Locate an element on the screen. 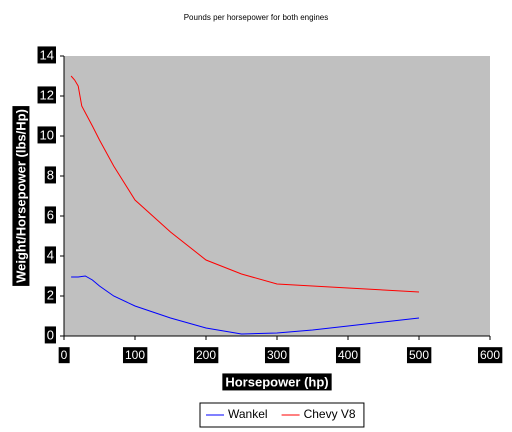 Image resolution: width=512 pixels, height=432 pixels. y-tick-label: 2 is located at coordinates (50, 294).